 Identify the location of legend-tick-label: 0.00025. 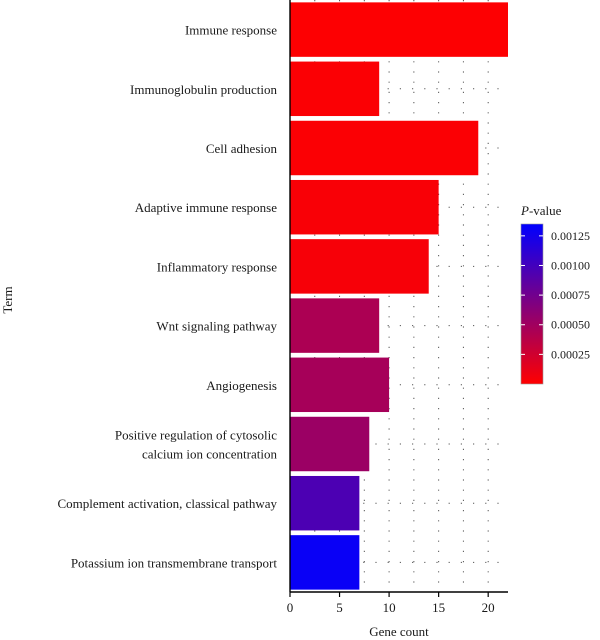
(570, 354).